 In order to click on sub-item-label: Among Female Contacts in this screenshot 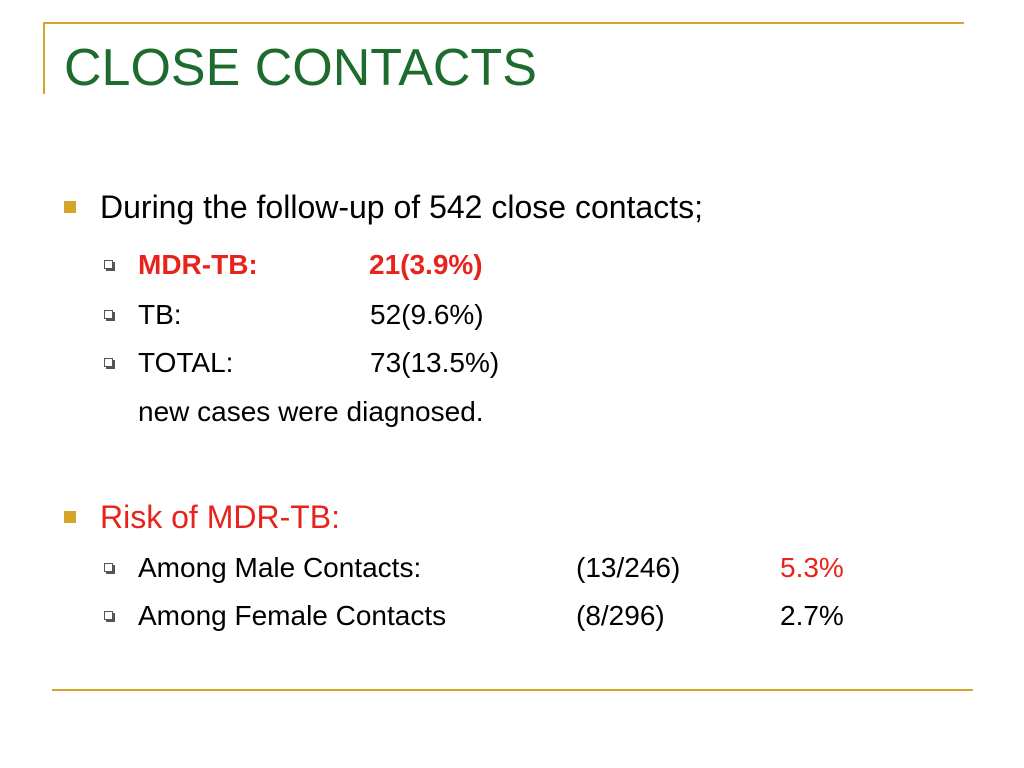, I will do `click(292, 615)`.